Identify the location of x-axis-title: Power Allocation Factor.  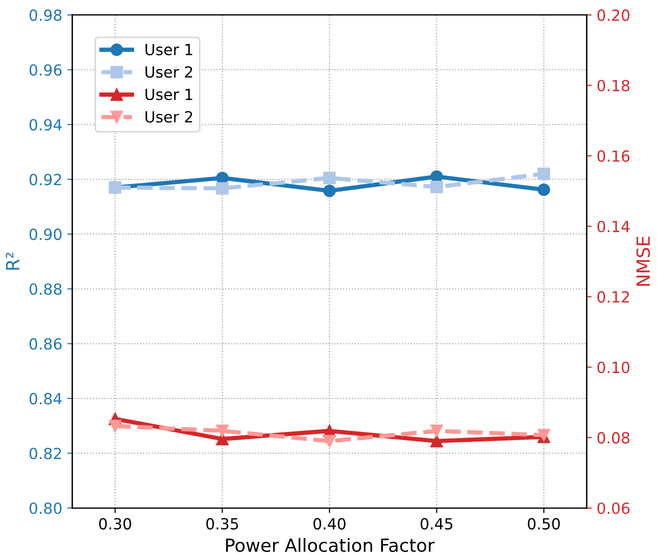
(330, 545).